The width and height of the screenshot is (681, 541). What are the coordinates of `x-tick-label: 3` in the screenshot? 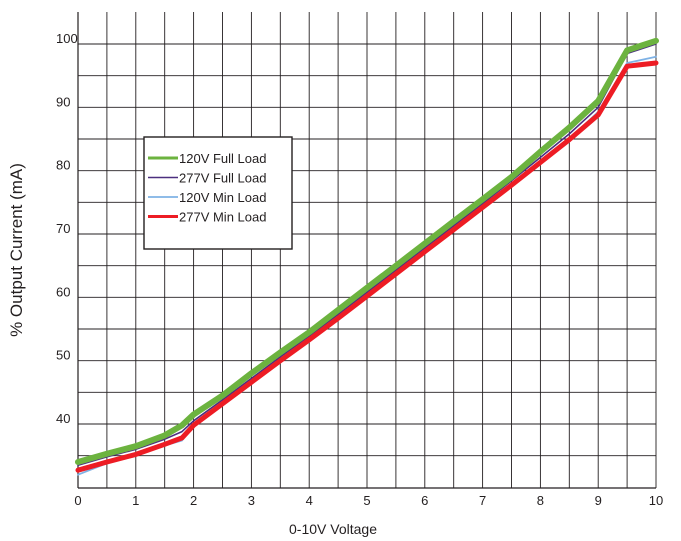 It's located at (251, 500).